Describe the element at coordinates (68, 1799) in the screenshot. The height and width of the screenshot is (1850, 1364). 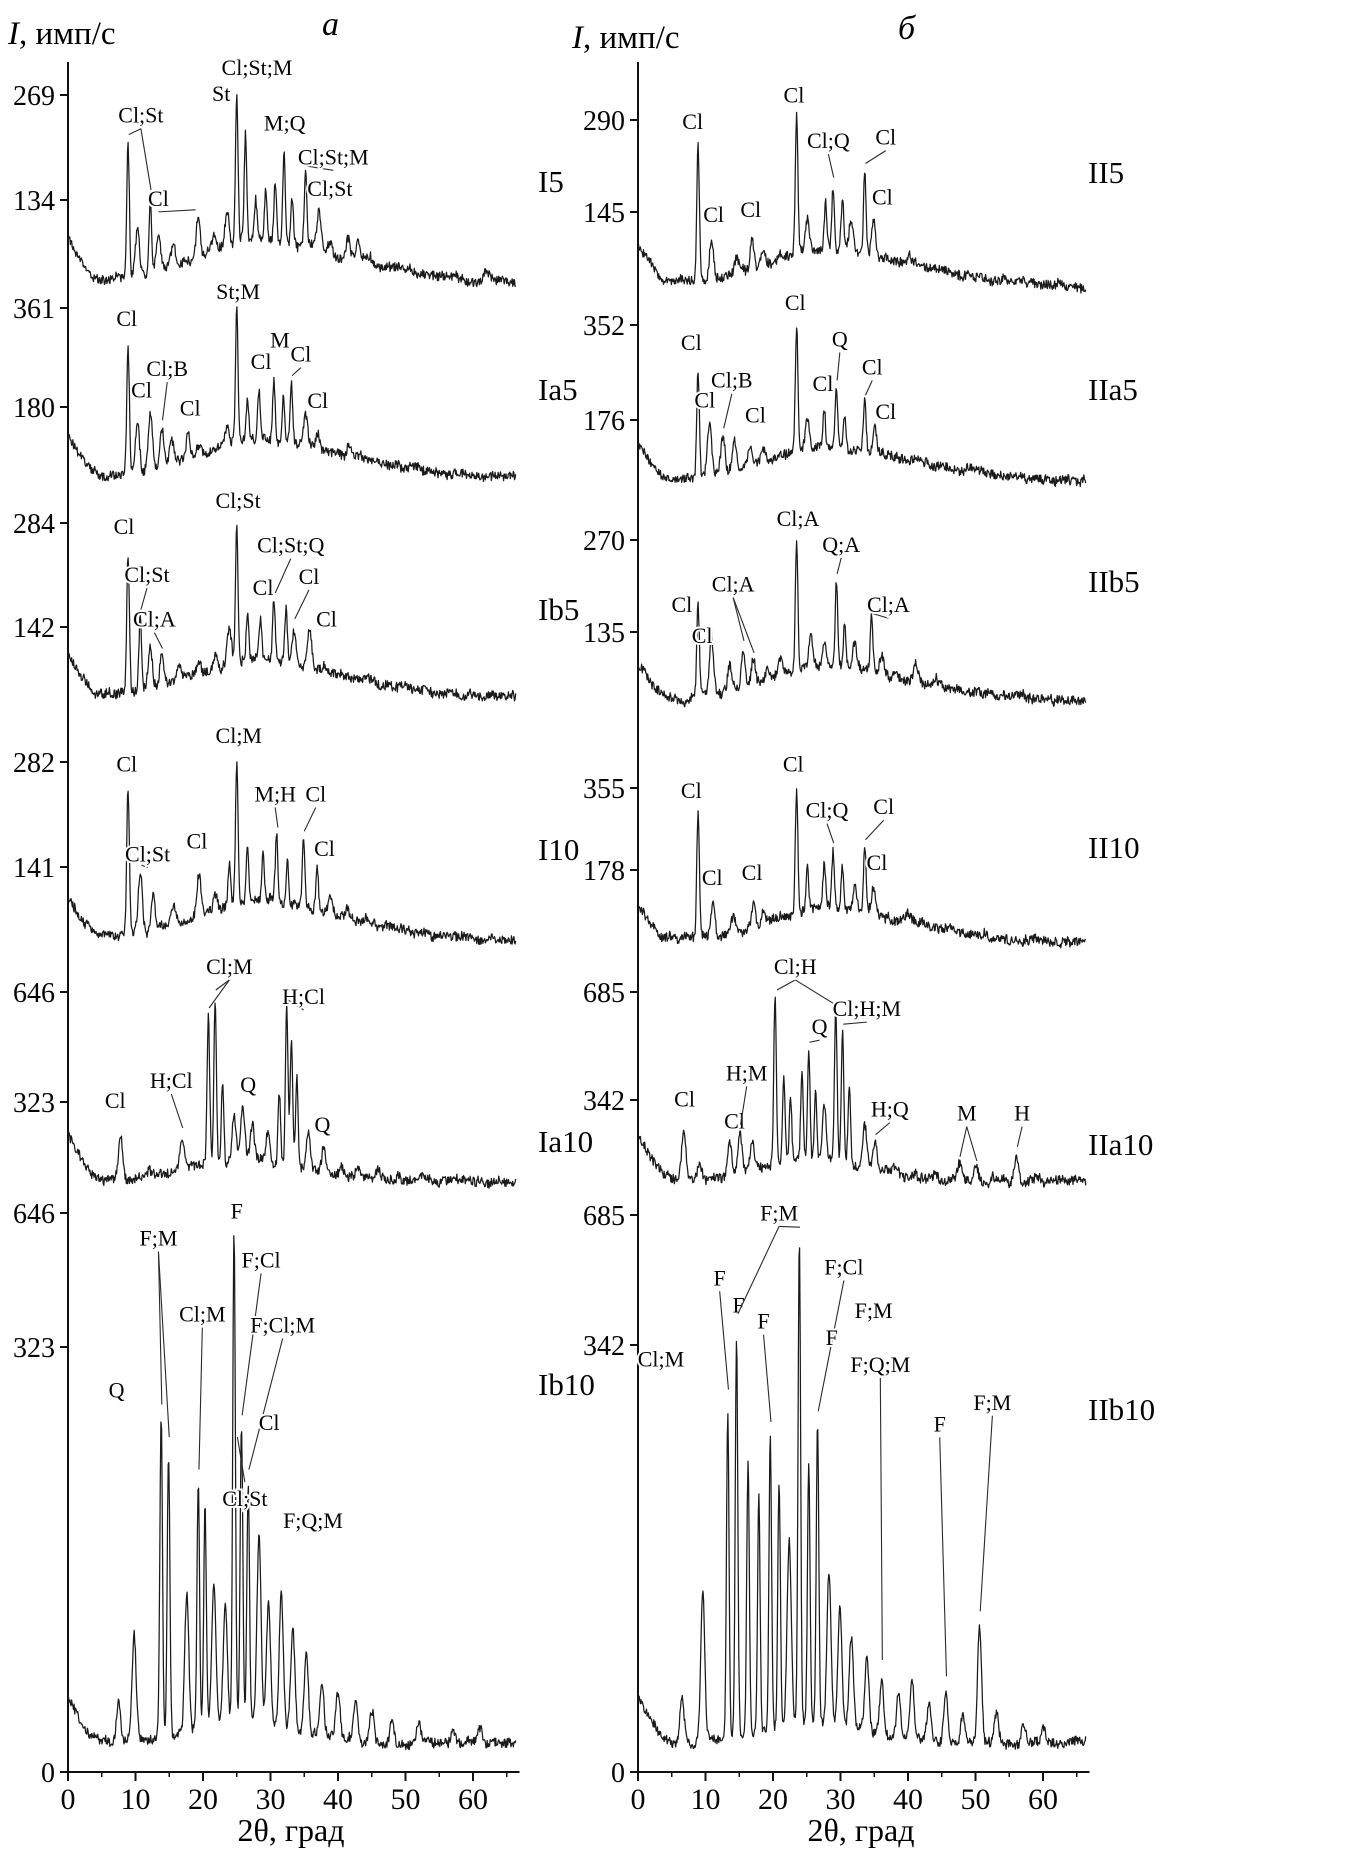
I see `x-tick-label: 0` at that location.